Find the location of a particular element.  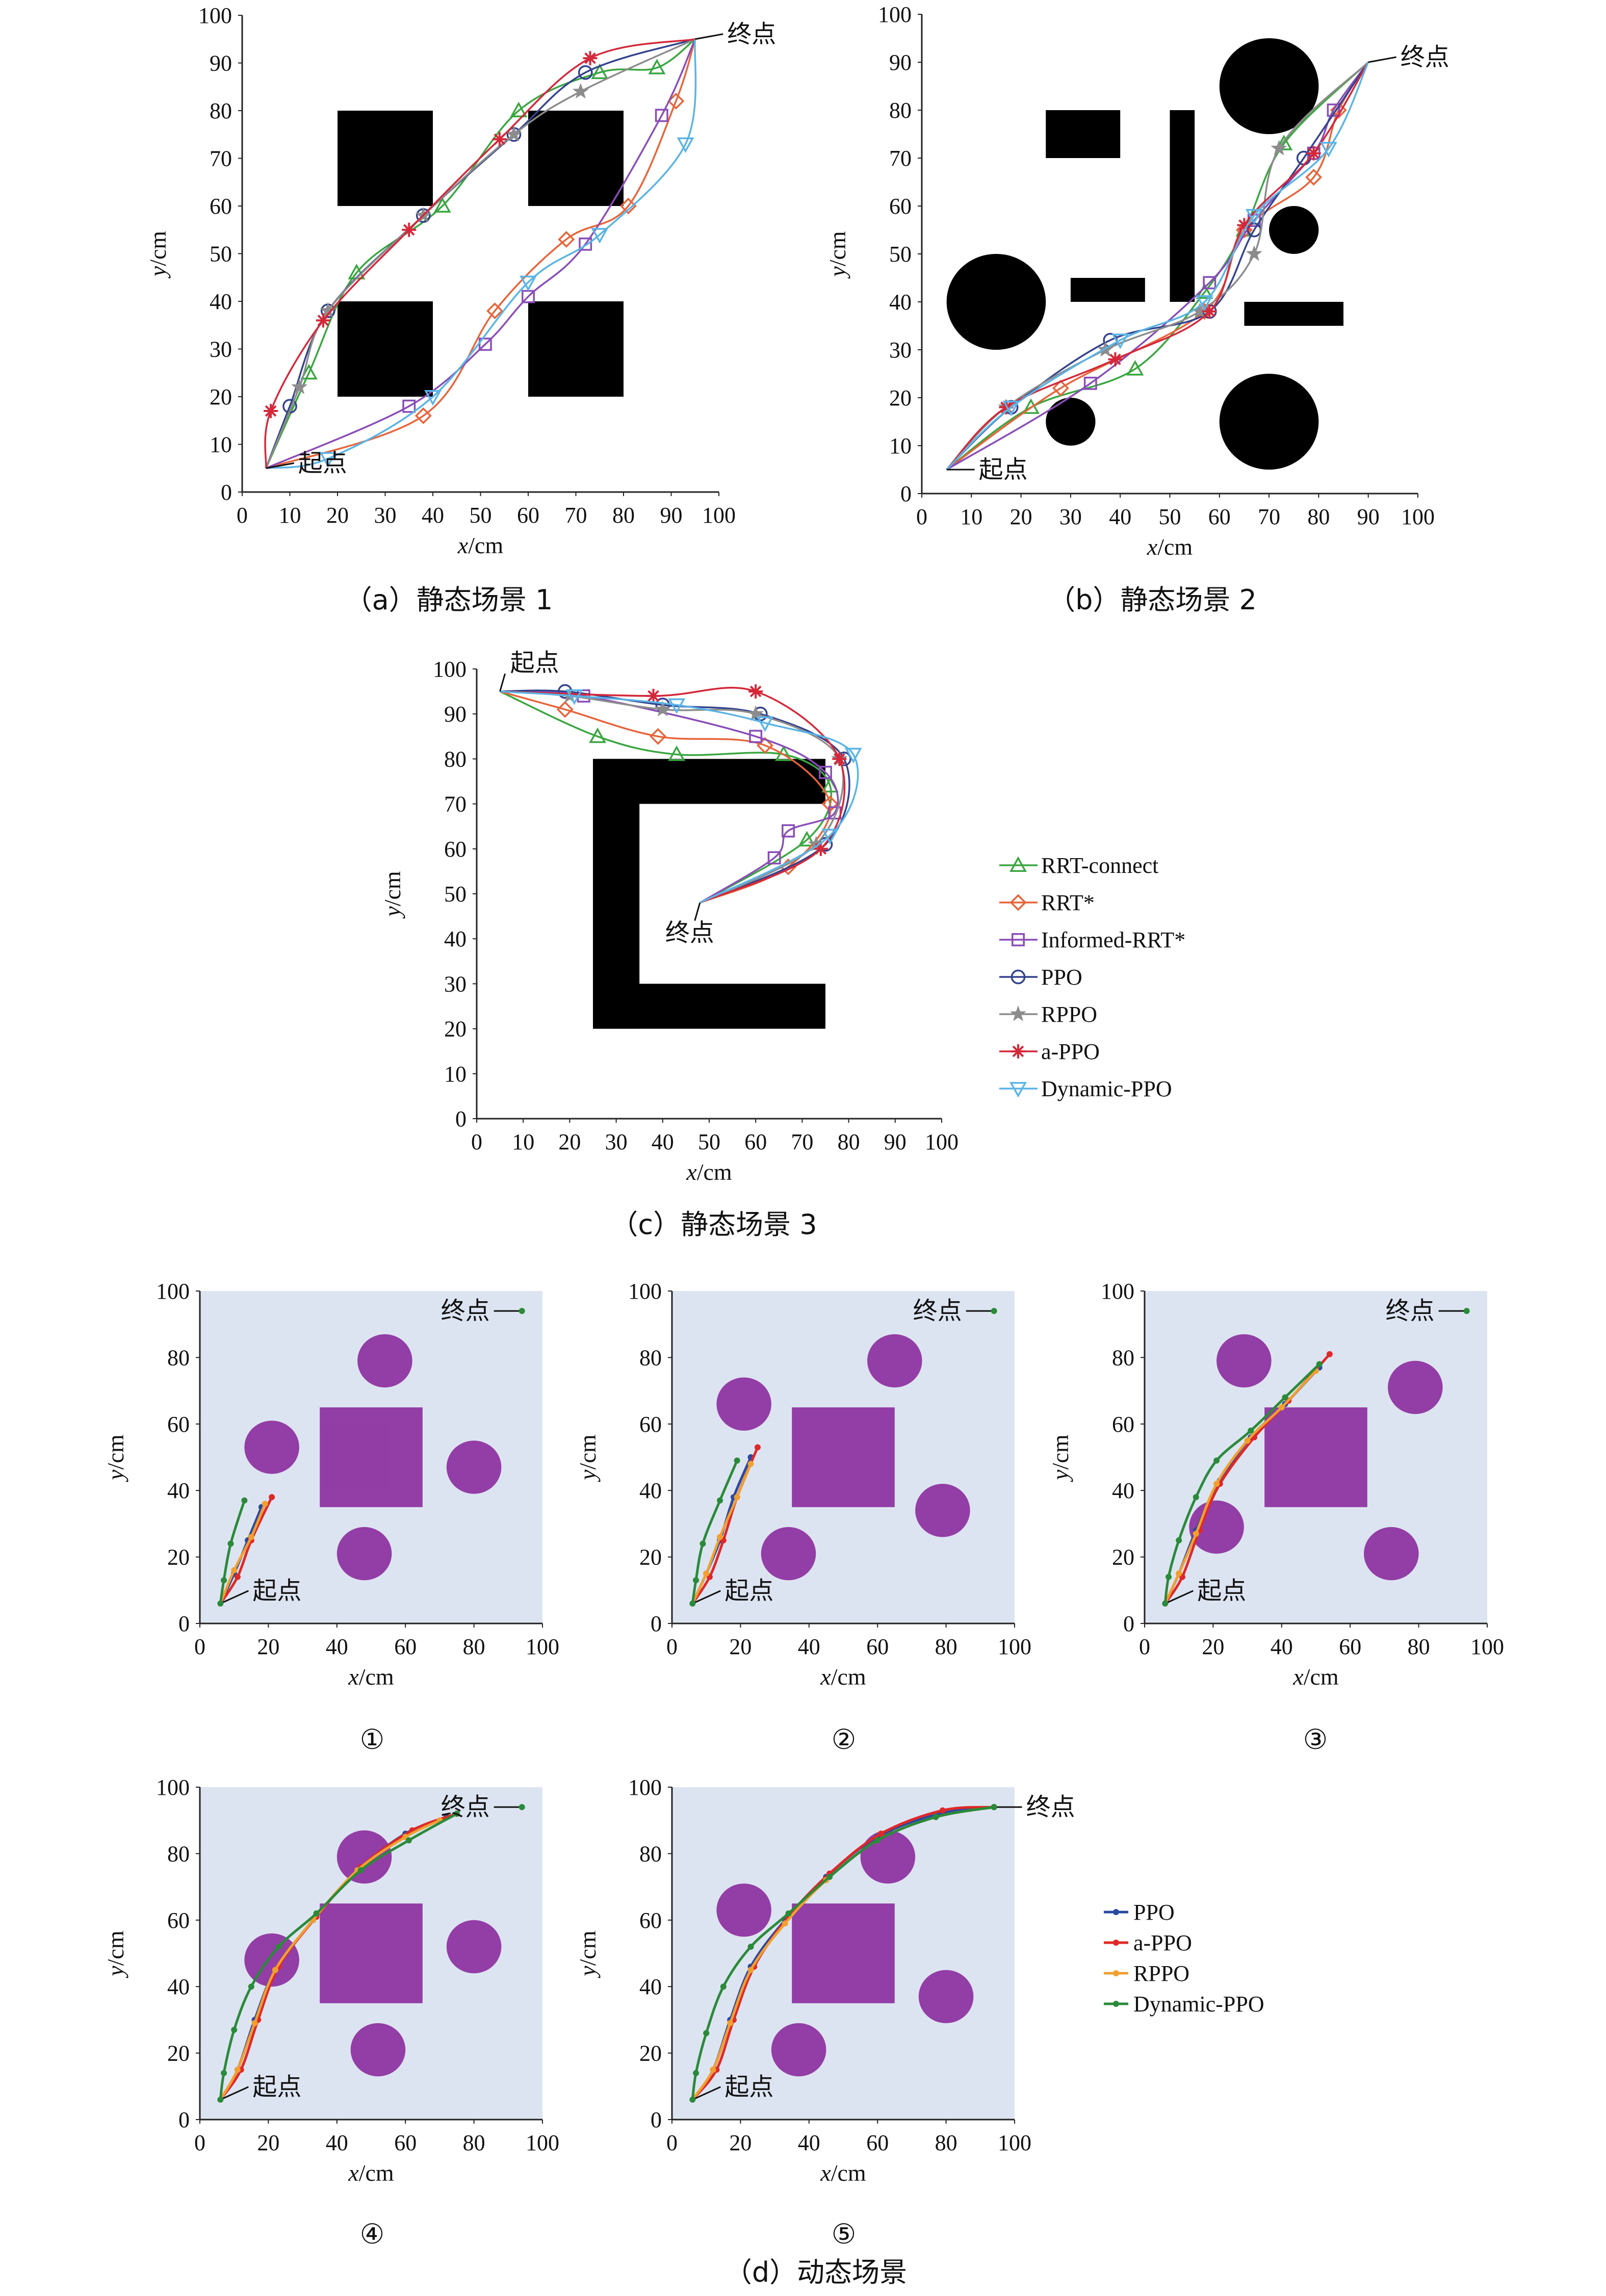

y-tick-label: 100 is located at coordinates (645, 1788).